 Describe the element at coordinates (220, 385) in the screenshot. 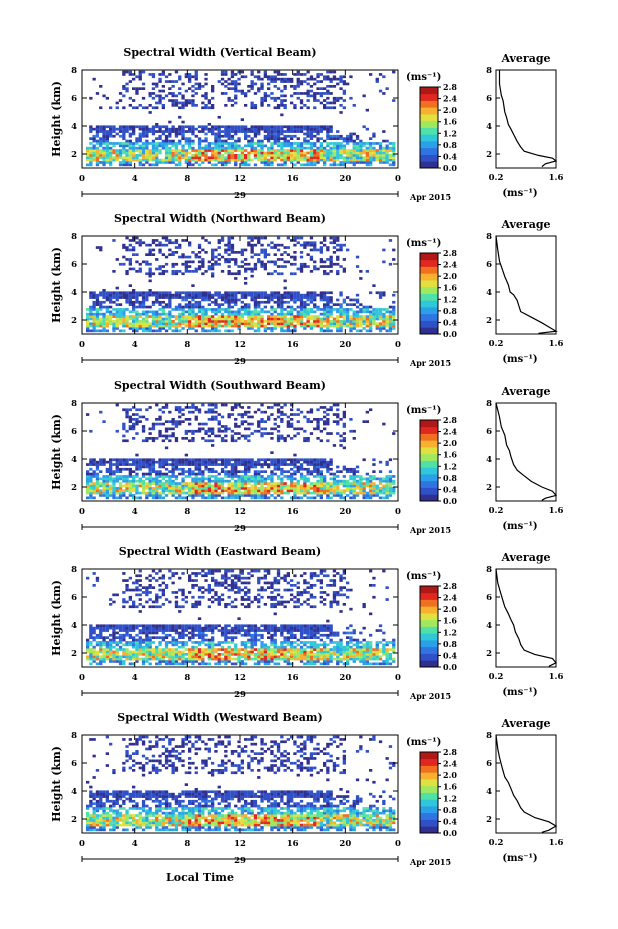

I see `panel-title: Spectral Width (Southward Beam)` at that location.